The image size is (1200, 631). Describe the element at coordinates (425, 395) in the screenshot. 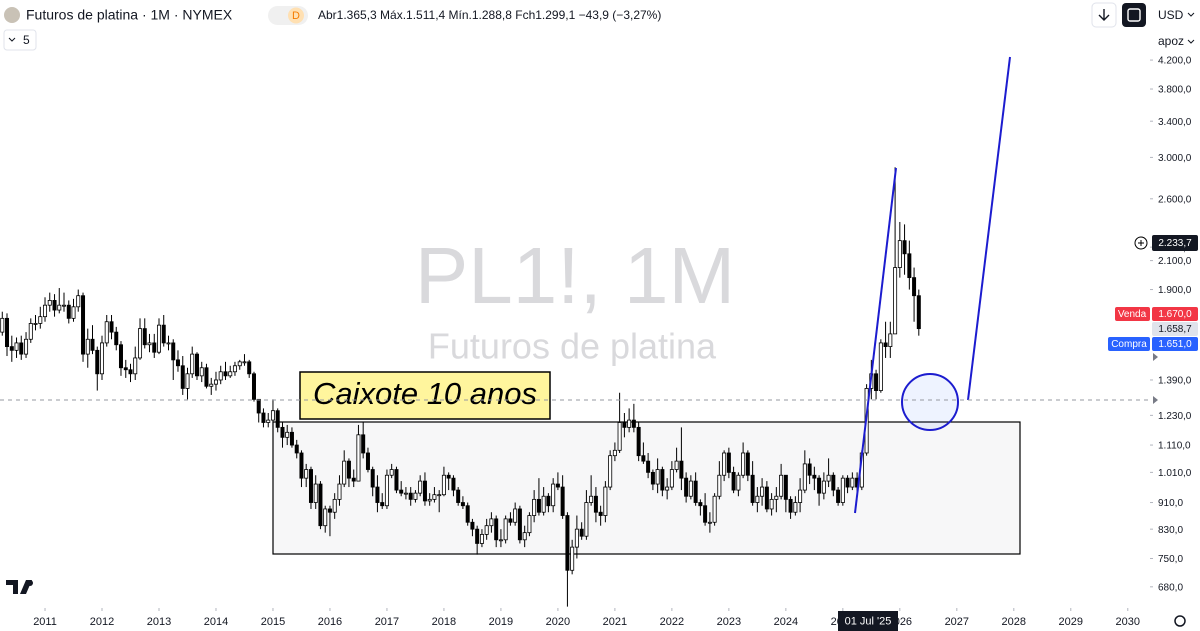

I see `annotation-box` at that location.